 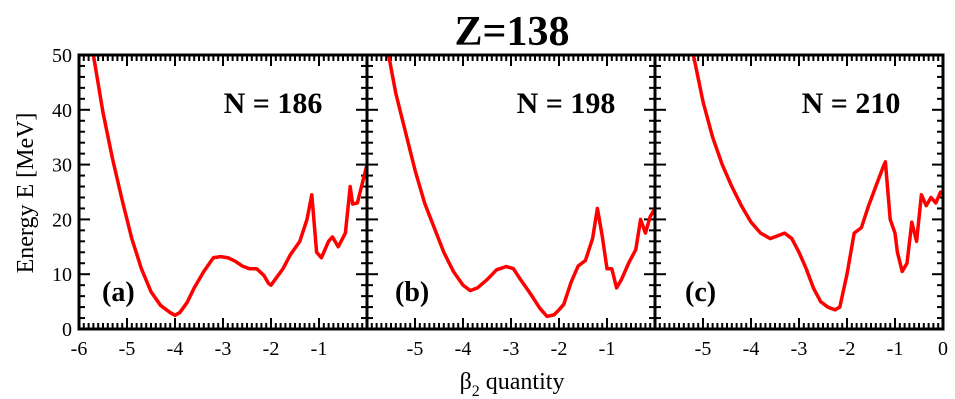 What do you see at coordinates (62, 193) in the screenshot?
I see `y-axis-ticks: 0 10 20 30 40 50` at bounding box center [62, 193].